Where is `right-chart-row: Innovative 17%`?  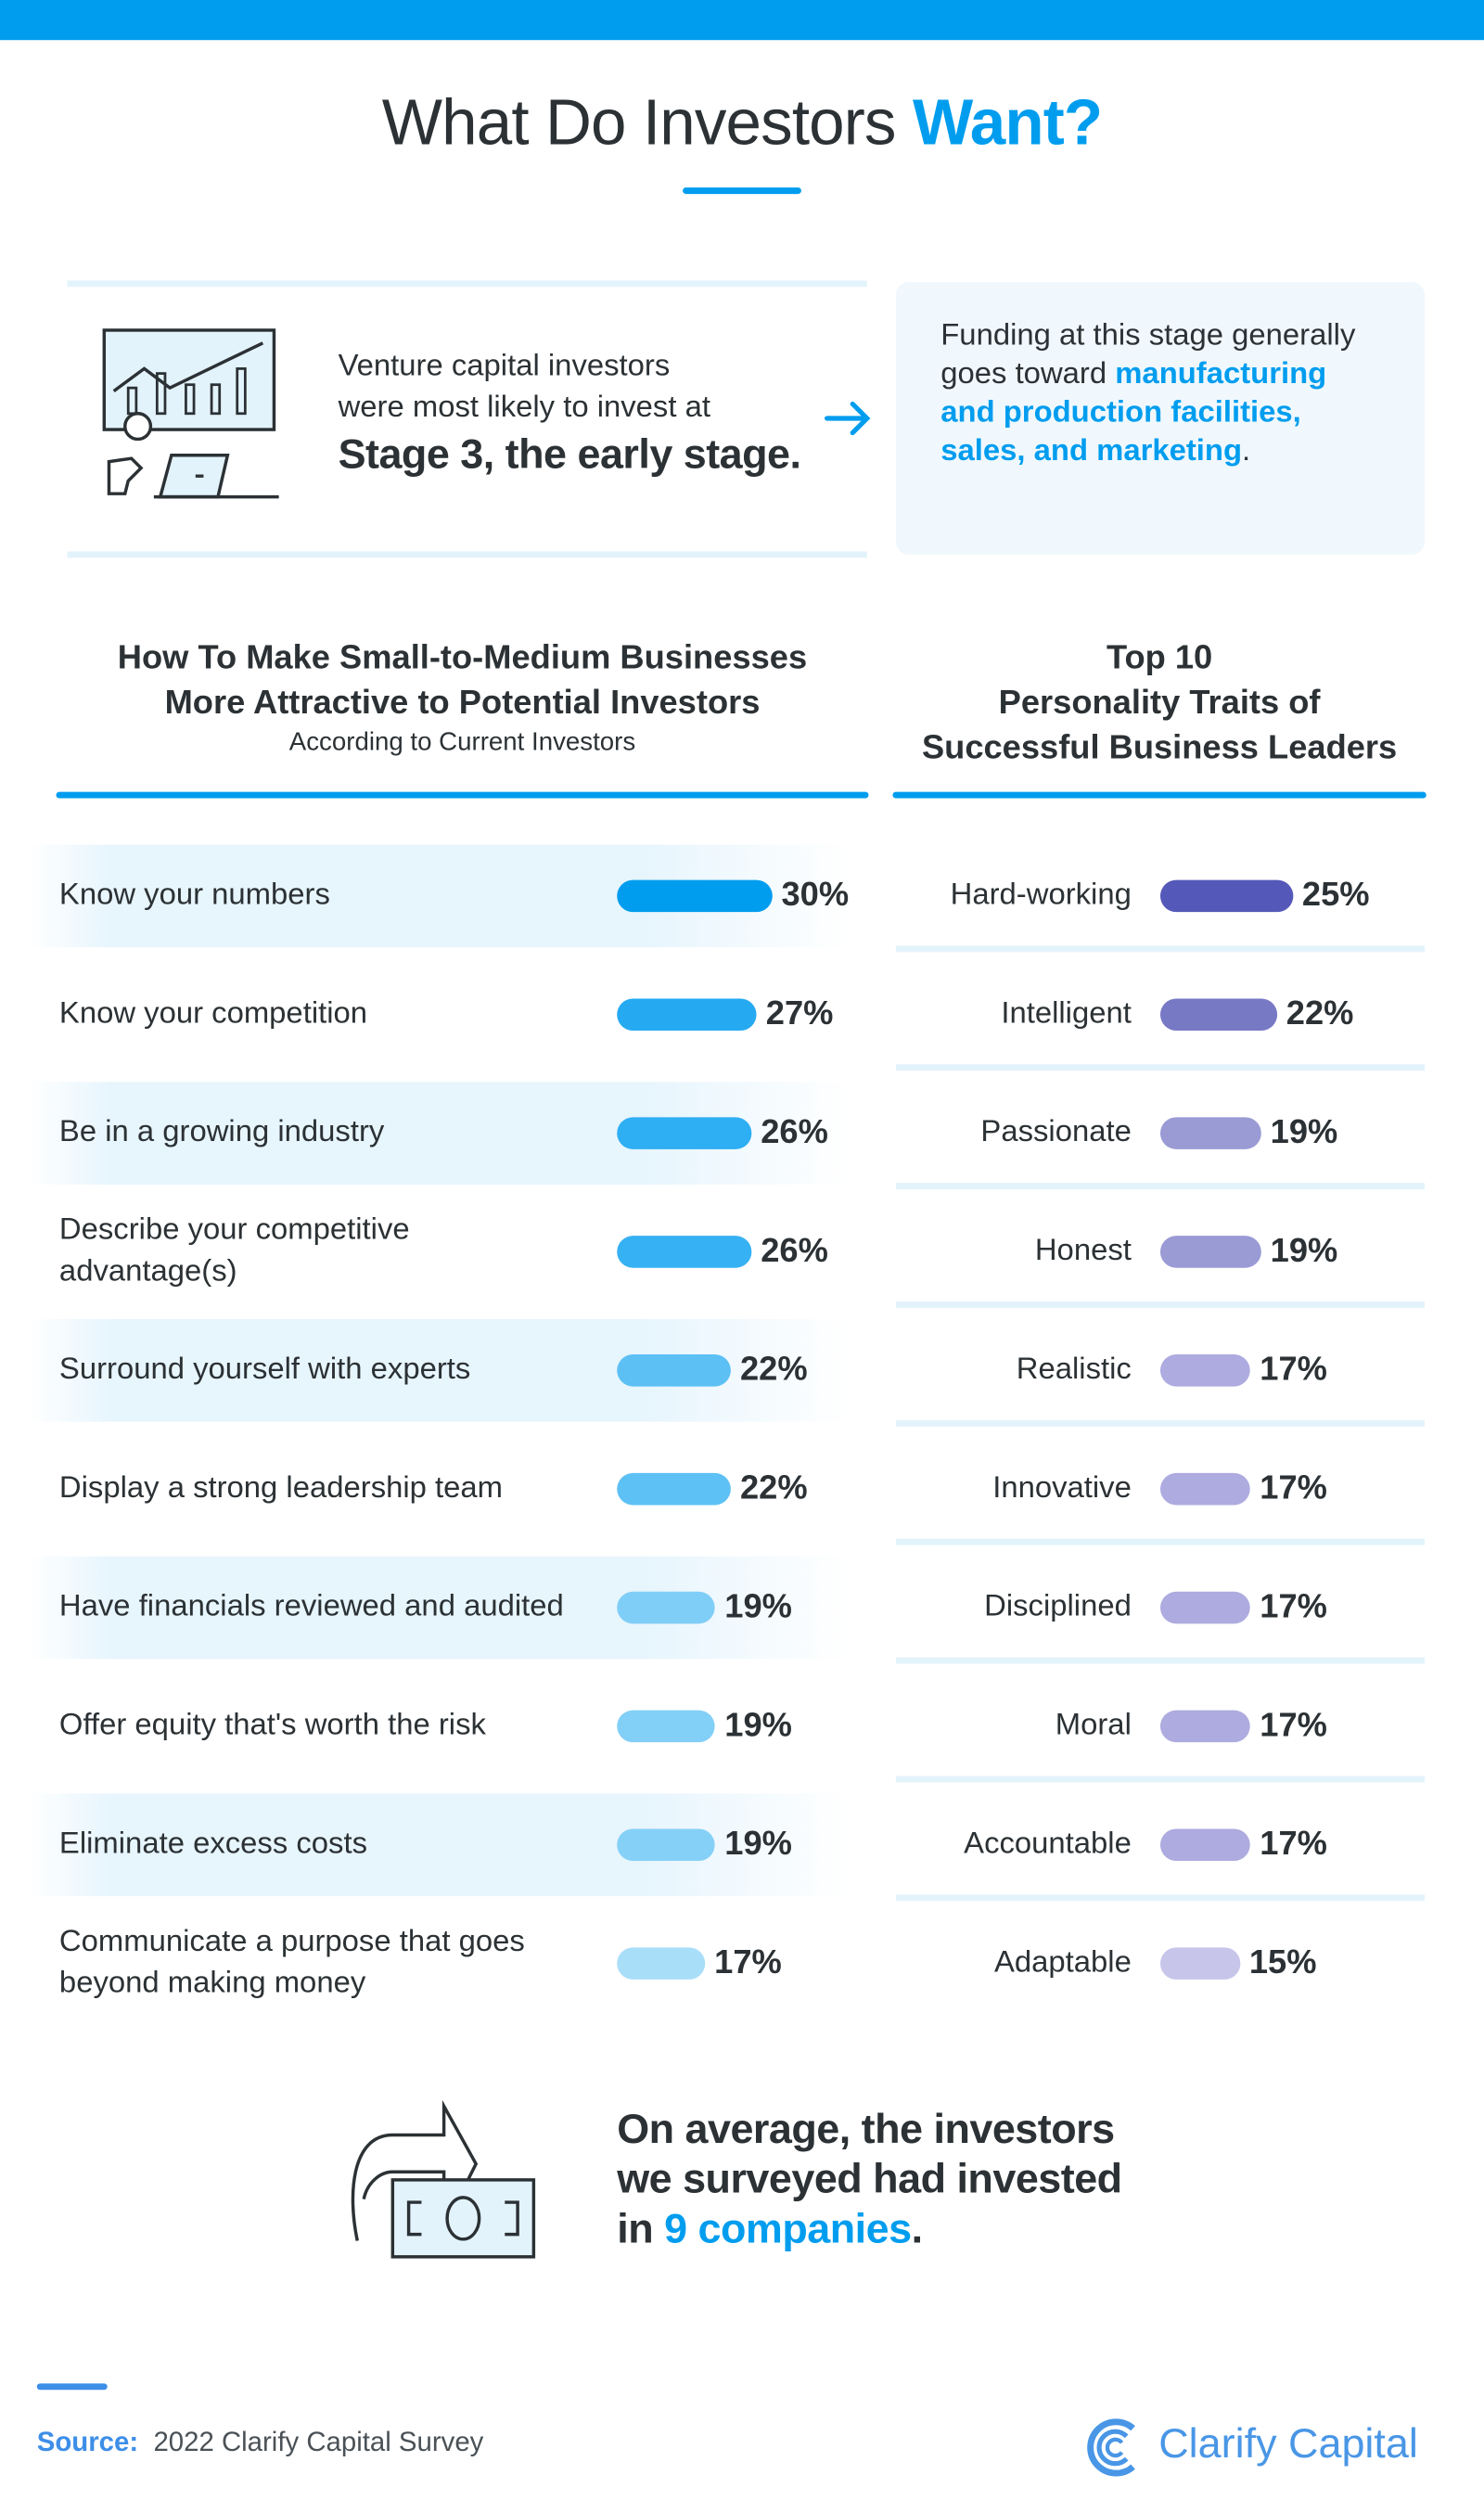 right-chart-row: Innovative 17% is located at coordinates (1160, 1491).